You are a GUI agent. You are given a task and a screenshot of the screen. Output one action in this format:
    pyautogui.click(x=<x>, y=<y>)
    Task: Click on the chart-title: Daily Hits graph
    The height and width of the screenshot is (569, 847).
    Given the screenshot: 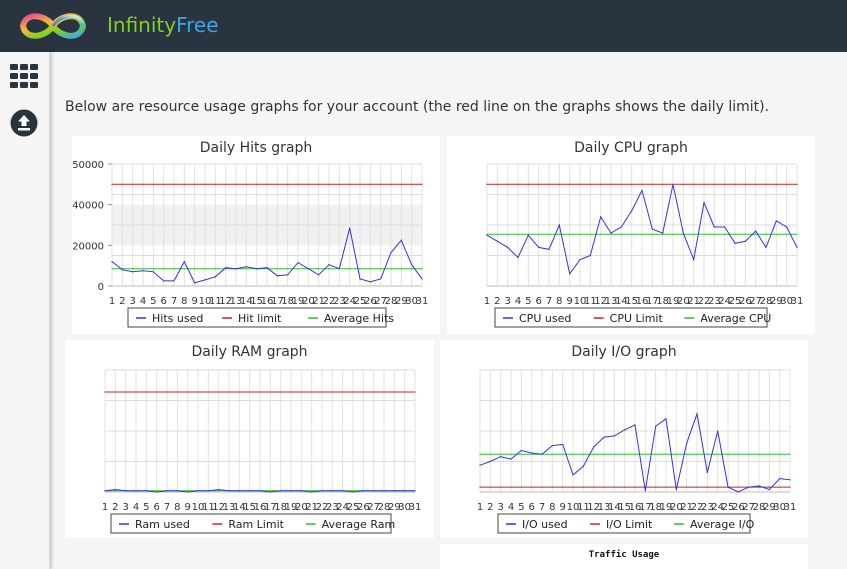 What is the action you would take?
    pyautogui.click(x=256, y=148)
    